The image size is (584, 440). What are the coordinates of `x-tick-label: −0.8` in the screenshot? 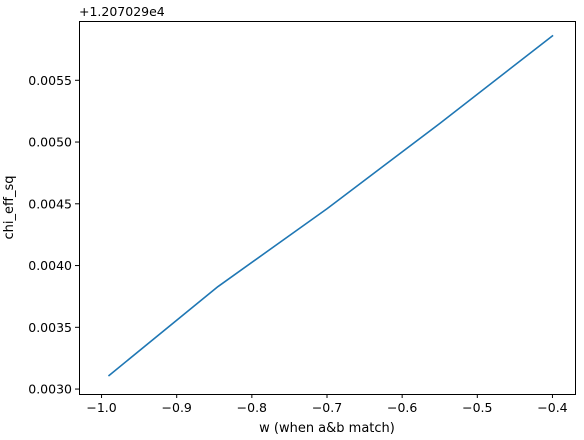 It's located at (252, 407).